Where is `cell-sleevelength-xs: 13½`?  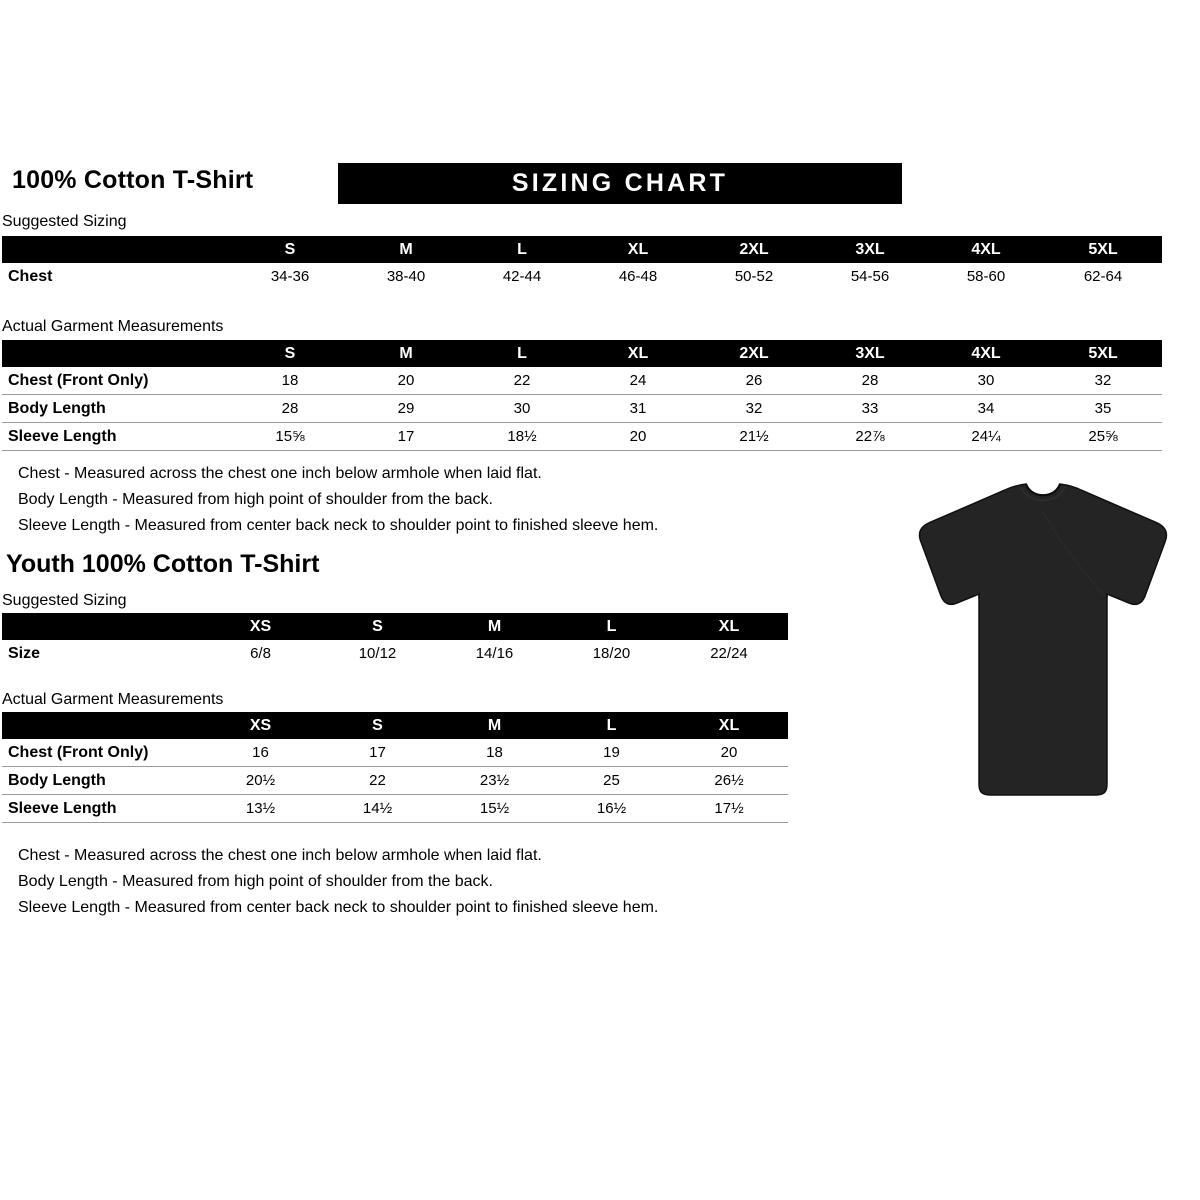 cell-sleevelength-xs: 13½ is located at coordinates (260, 808).